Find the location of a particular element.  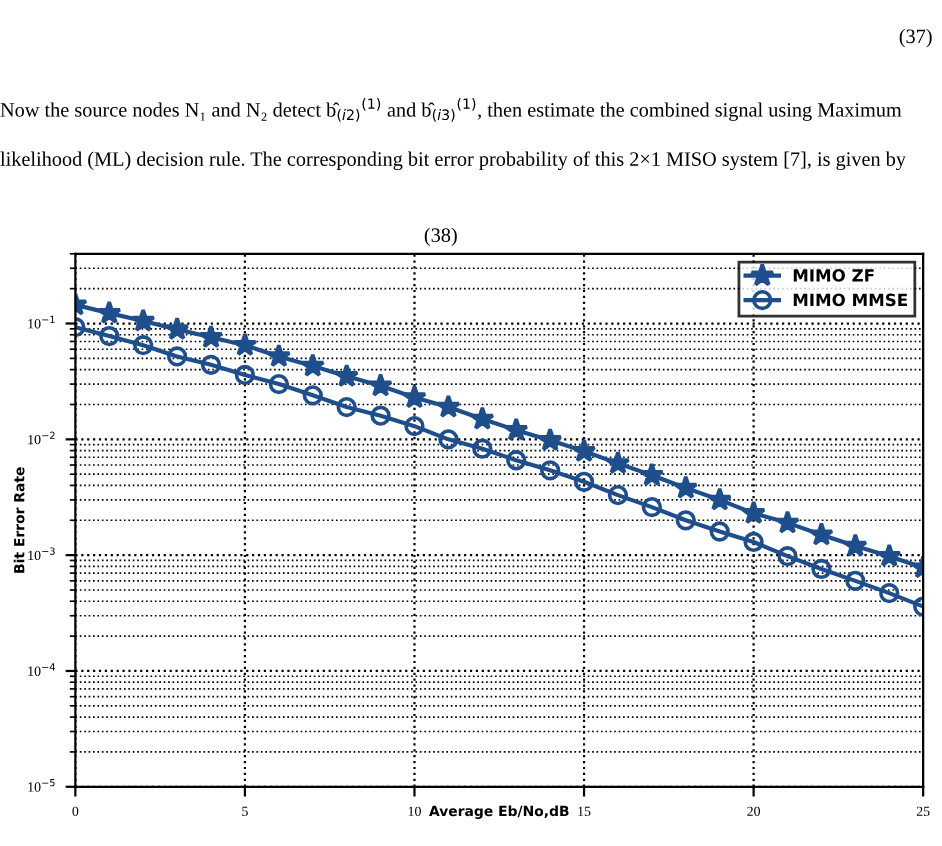

legend-label: MIMO ZF is located at coordinates (833, 275).